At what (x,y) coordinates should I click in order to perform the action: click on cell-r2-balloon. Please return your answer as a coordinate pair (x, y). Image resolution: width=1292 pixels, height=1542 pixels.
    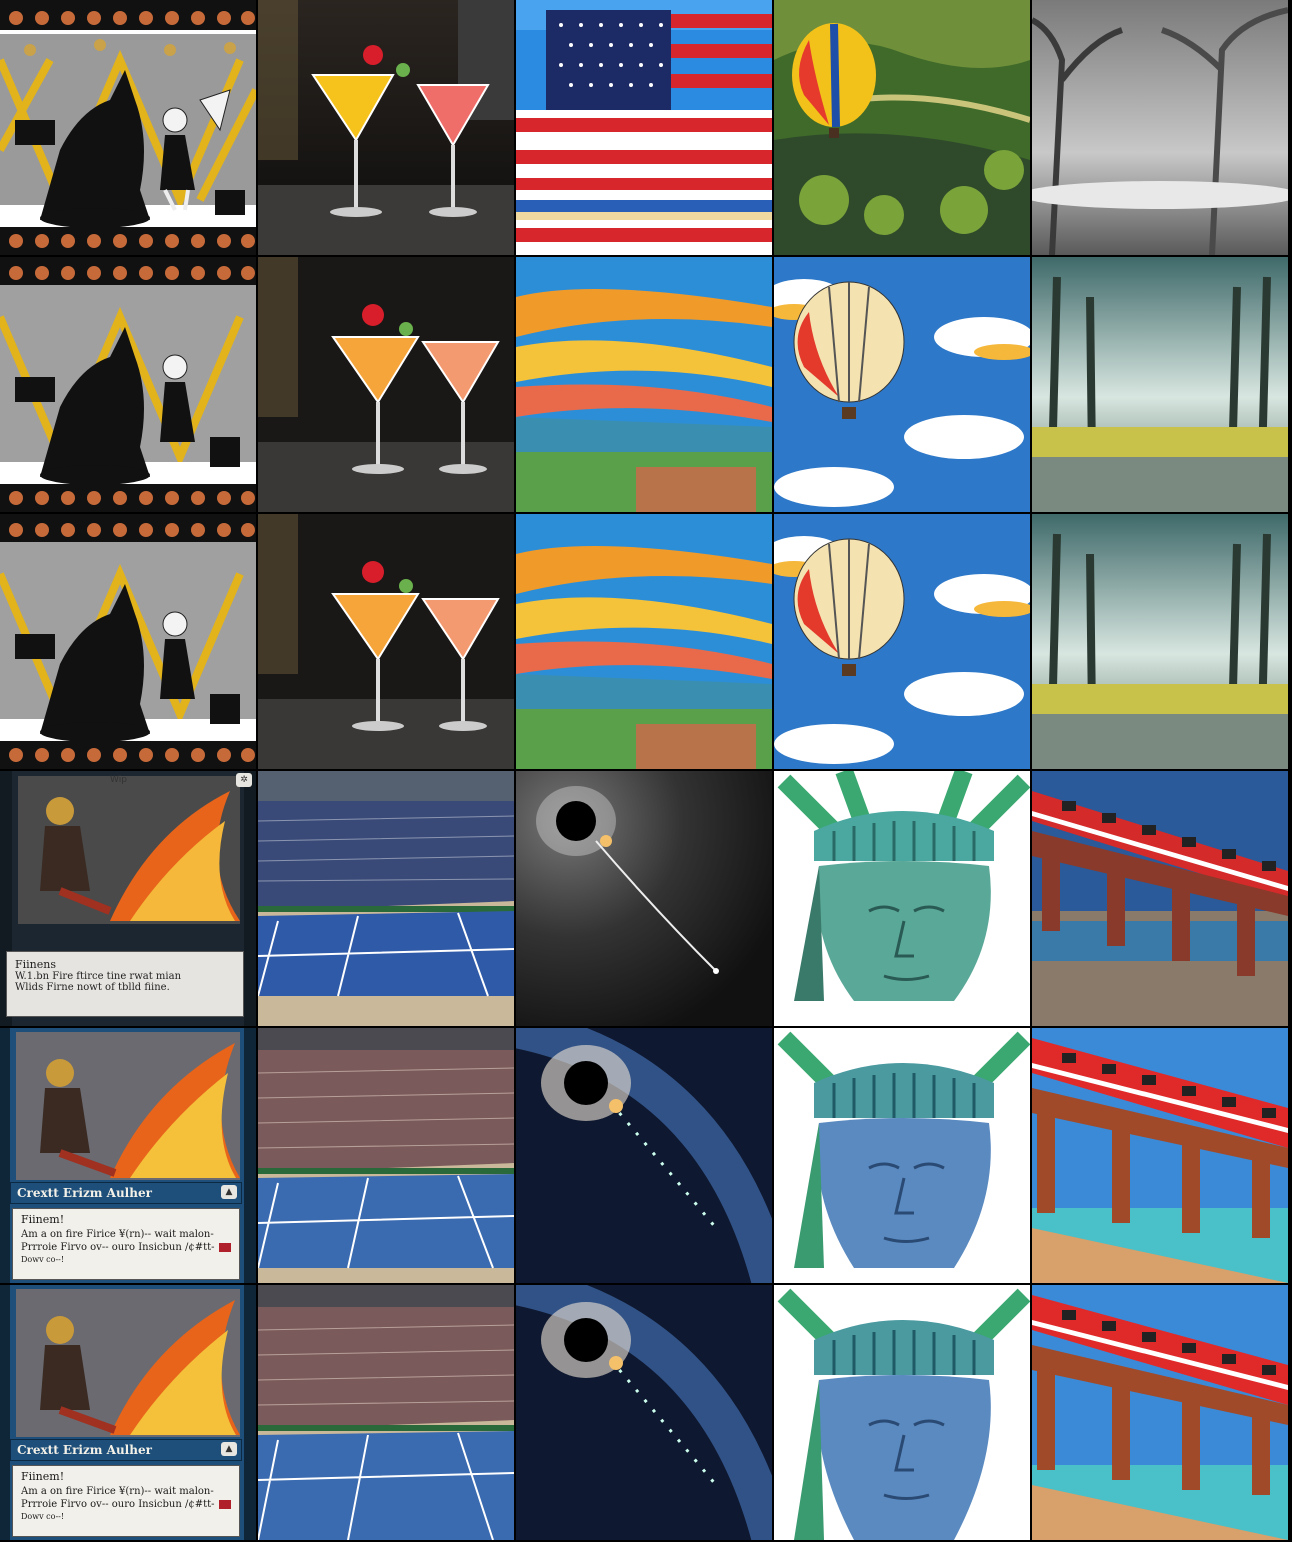
    Looking at the image, I should click on (902, 384).